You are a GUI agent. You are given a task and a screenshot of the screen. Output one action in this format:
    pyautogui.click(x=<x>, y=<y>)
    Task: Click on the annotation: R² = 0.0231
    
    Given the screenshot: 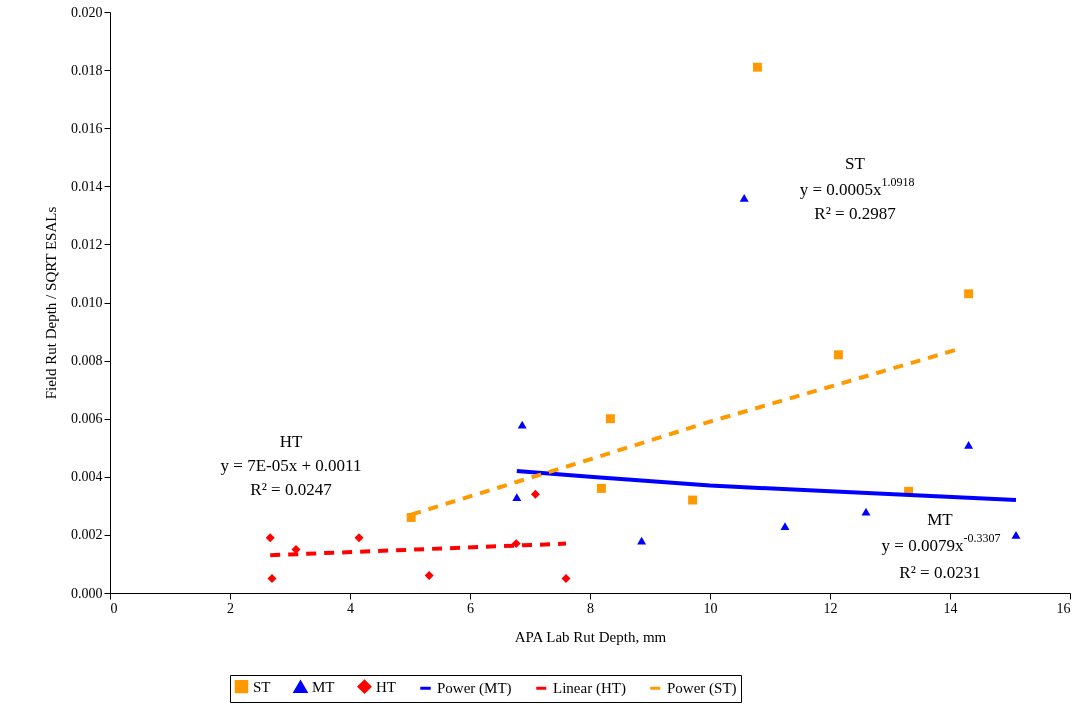 What is the action you would take?
    pyautogui.click(x=940, y=572)
    